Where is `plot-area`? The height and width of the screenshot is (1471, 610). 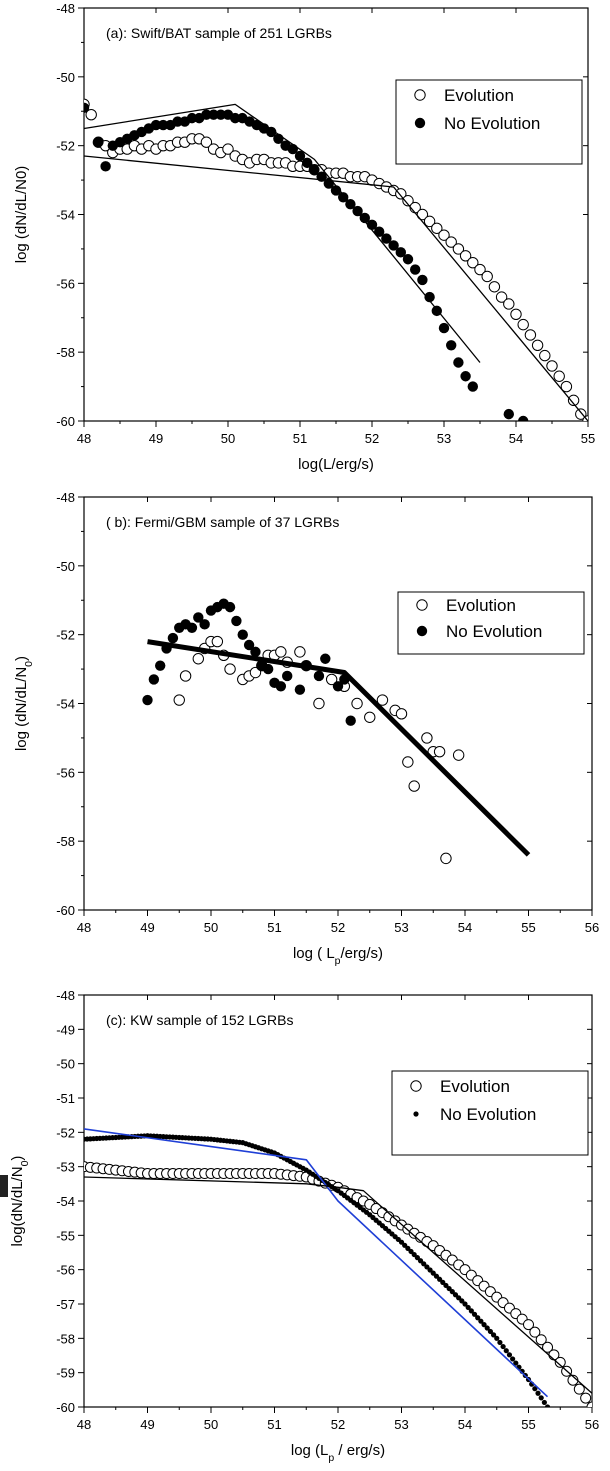
plot-area is located at coordinates (336, 731).